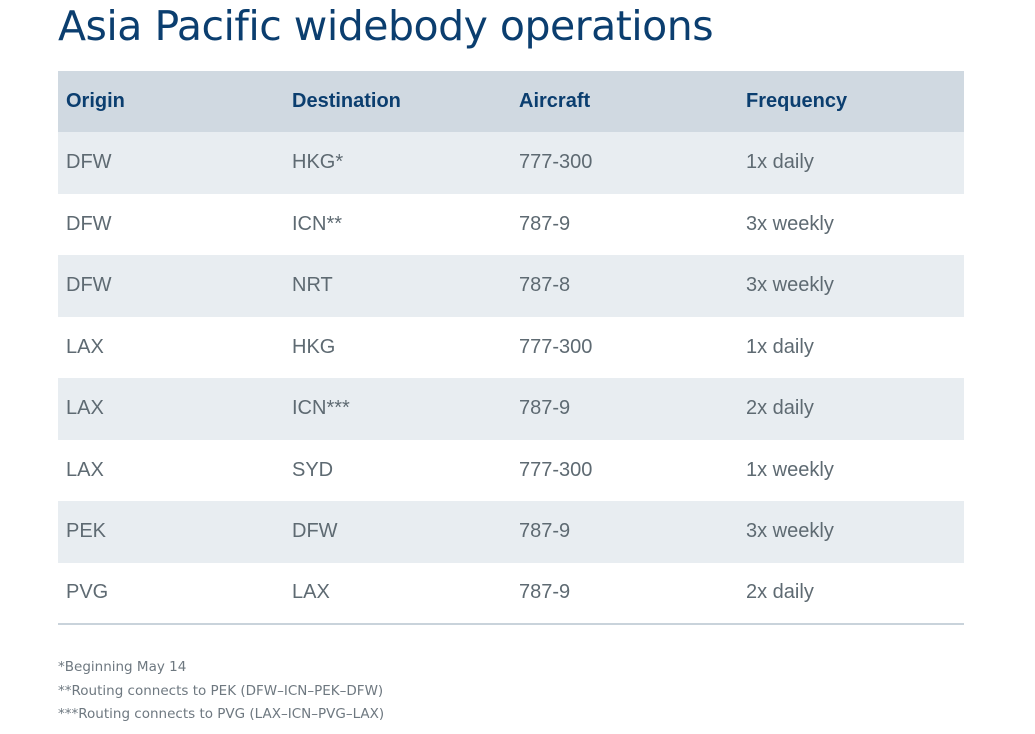 This screenshot has height=734, width=1035. Describe the element at coordinates (317, 223) in the screenshot. I see `destination-cell: ICN**` at that location.